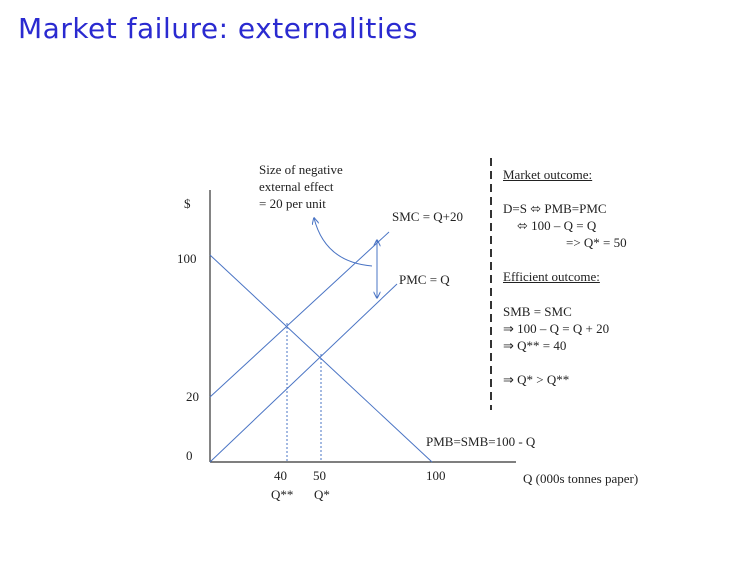  What do you see at coordinates (537, 311) in the screenshot?
I see `efficient-outcome-line: SMB = SMC` at bounding box center [537, 311].